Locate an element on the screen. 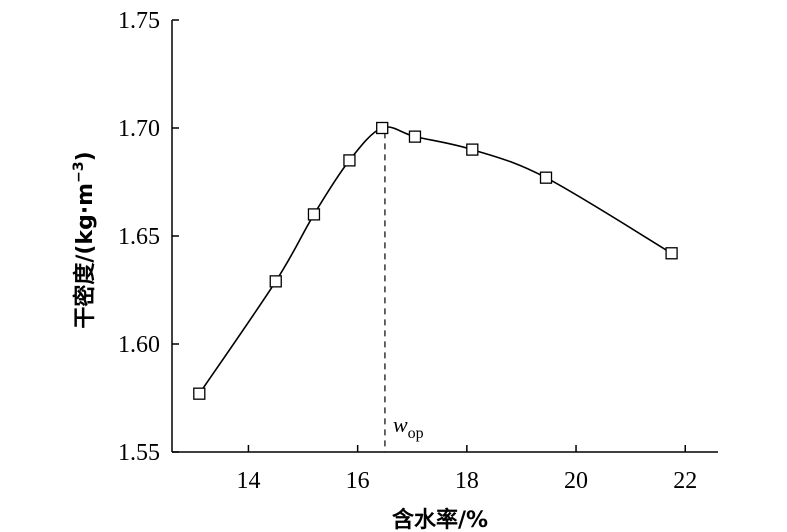  y-axis-label-exponent: −3 is located at coordinates (79, 171).